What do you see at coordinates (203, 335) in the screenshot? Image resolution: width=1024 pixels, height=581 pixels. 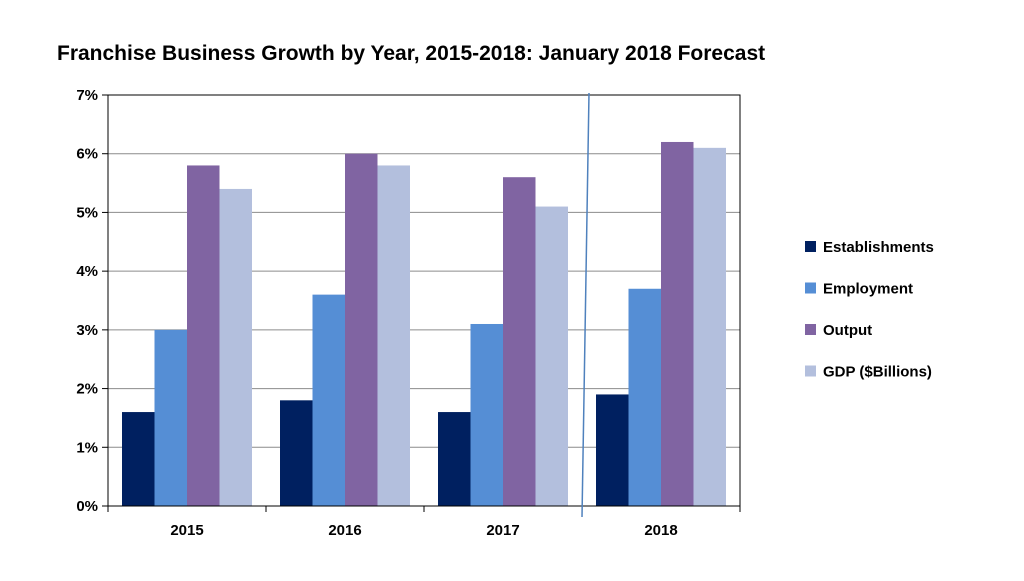 I see `bar-output-2015` at bounding box center [203, 335].